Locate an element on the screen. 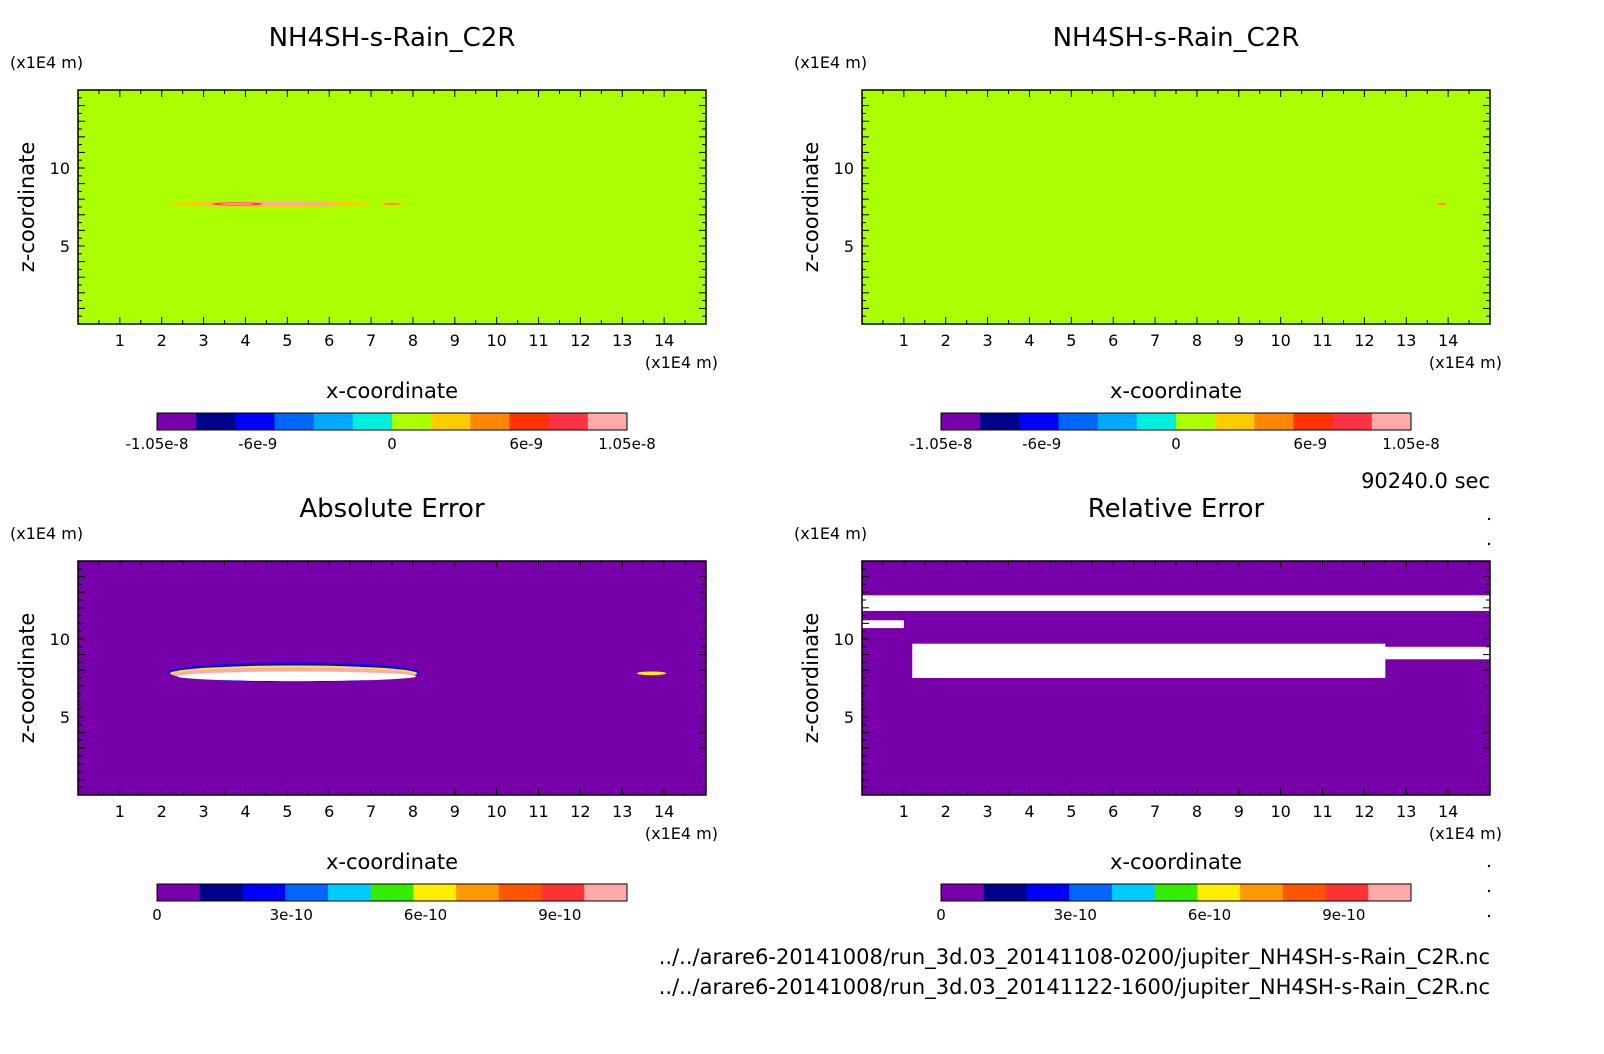 The image size is (1604, 1054). x-tick-label: 12 is located at coordinates (580, 811).